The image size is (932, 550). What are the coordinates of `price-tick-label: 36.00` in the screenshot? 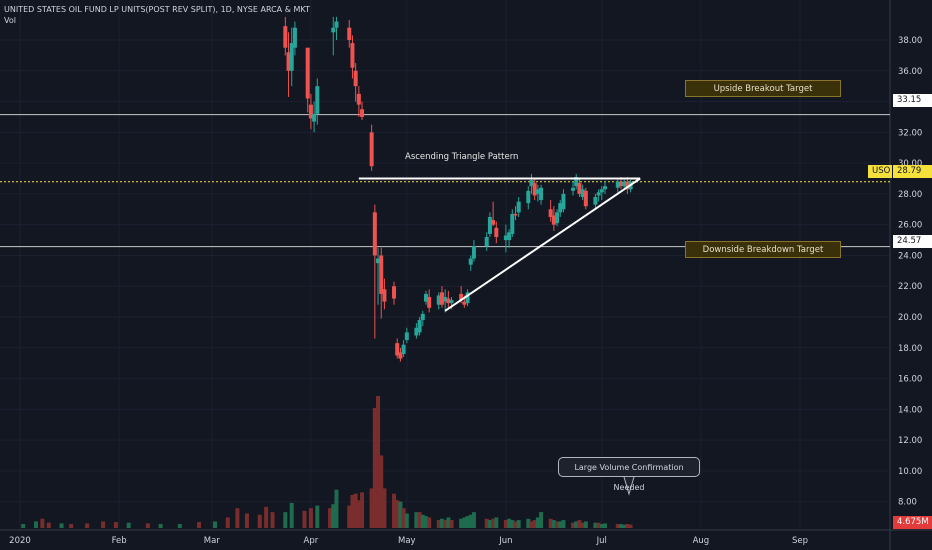 It's located at (910, 72).